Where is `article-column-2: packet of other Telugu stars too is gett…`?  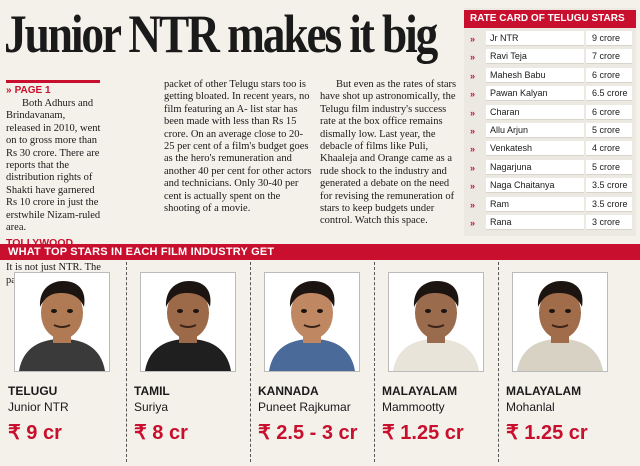
article-column-2: packet of other Telugu stars too is gett… is located at coordinates (238, 147).